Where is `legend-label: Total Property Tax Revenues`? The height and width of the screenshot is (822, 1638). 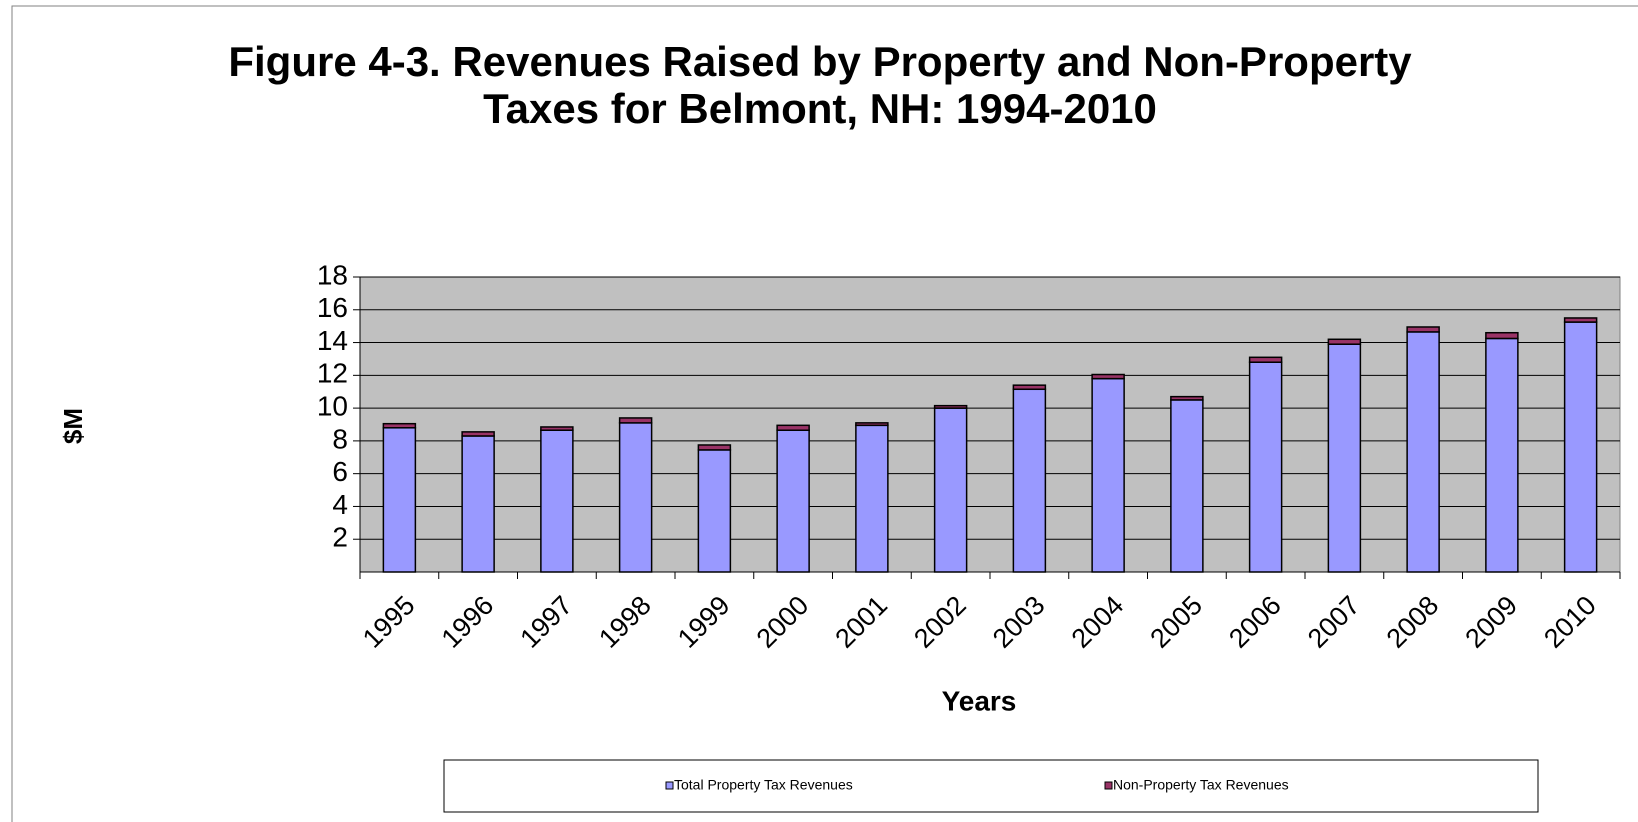 legend-label: Total Property Tax Revenues is located at coordinates (763, 785).